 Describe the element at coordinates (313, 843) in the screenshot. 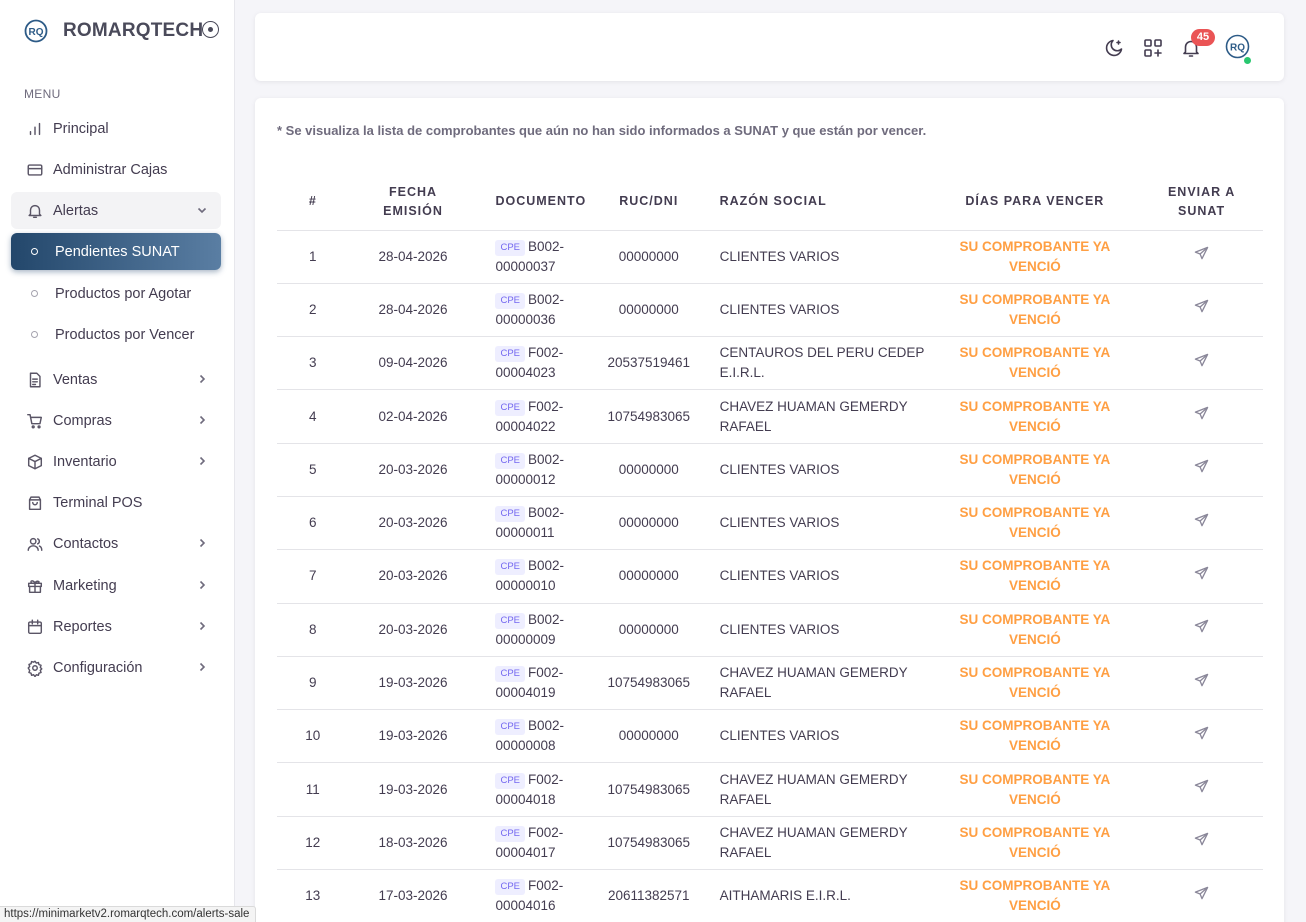

I see `cell-num: 12` at that location.